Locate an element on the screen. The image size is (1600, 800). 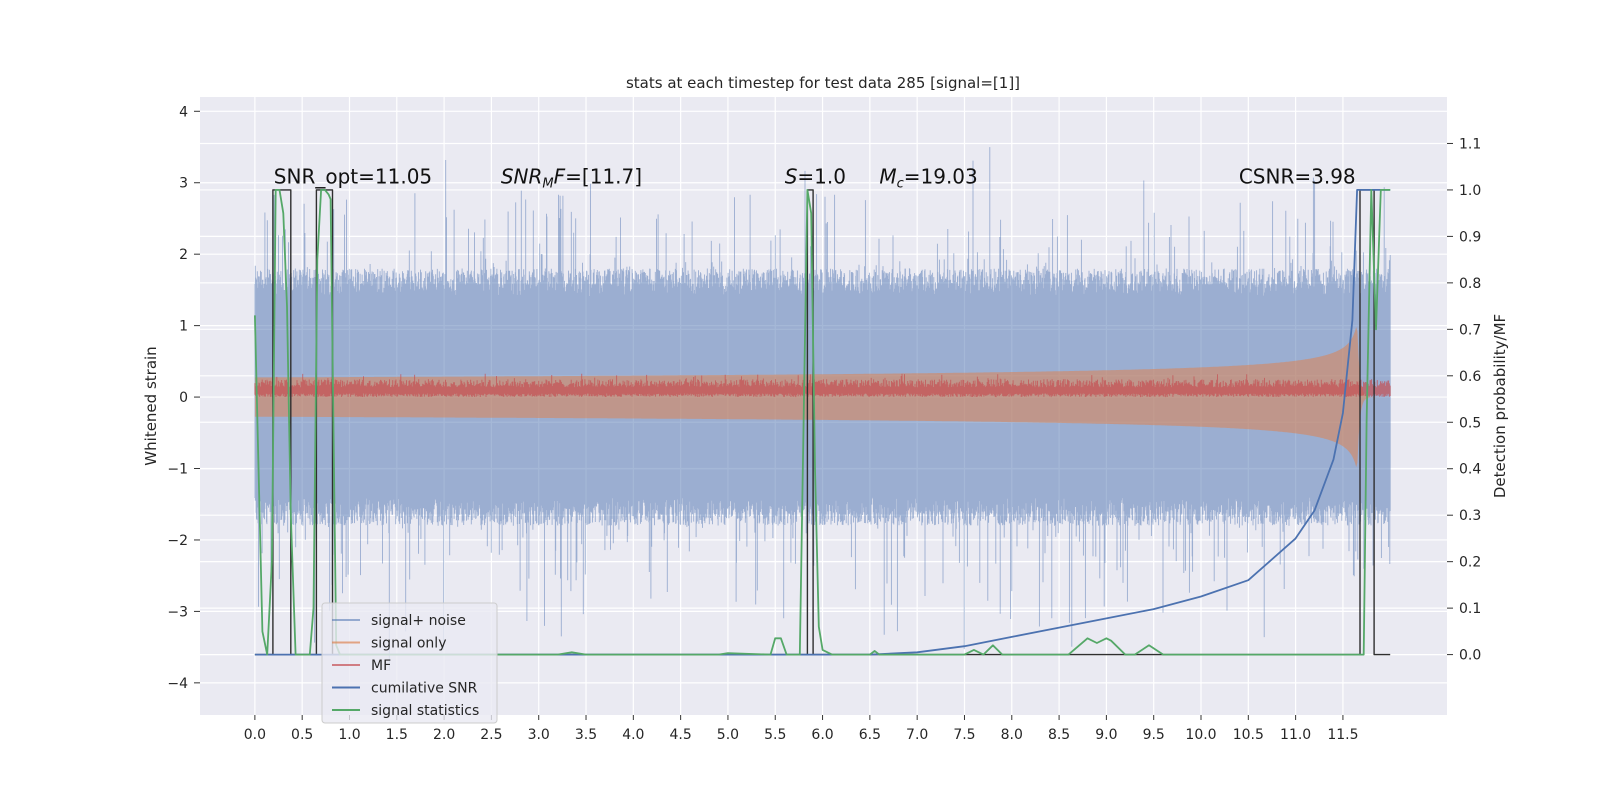
y-right-tick-label: 0.3 is located at coordinates (1470, 516).